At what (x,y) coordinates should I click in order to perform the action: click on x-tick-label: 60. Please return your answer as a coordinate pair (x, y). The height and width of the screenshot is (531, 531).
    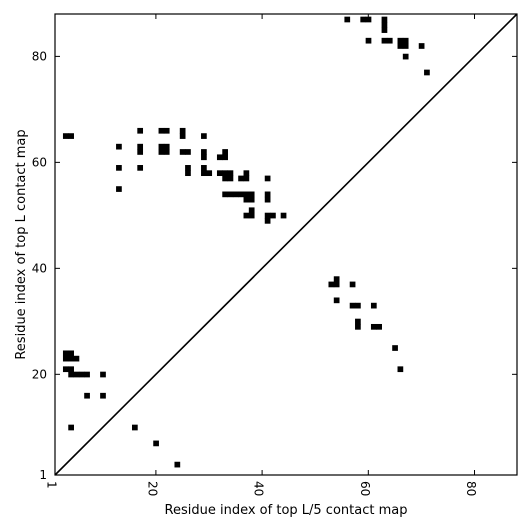
    Looking at the image, I should click on (365, 488).